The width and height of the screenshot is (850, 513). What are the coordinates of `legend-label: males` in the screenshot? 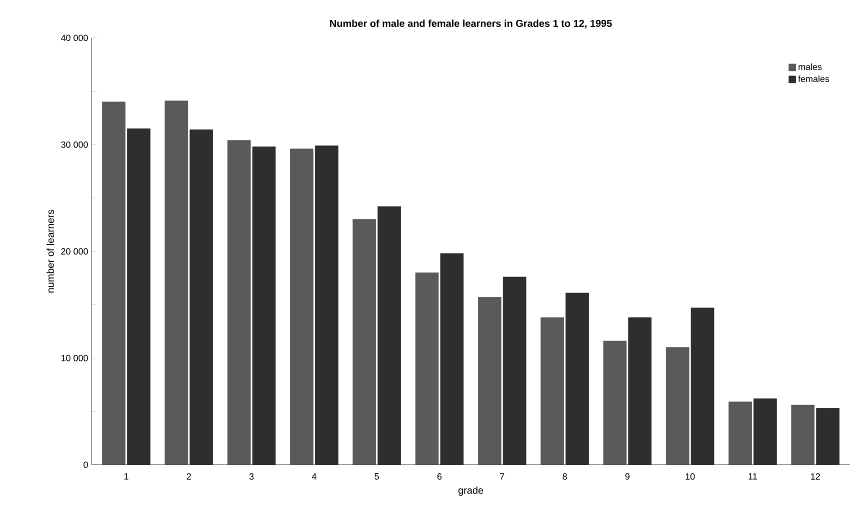 It's located at (810, 67).